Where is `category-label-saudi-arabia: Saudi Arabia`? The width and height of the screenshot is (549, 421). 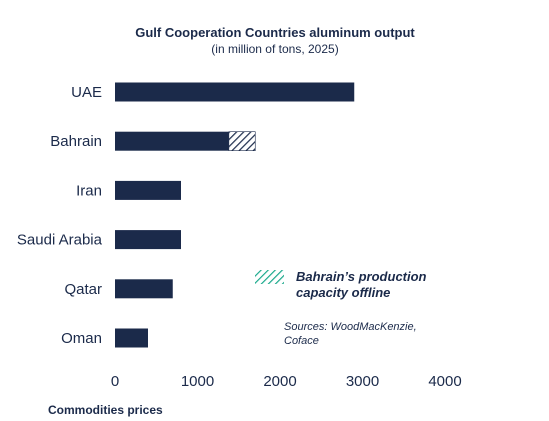
category-label-saudi-arabia: Saudi Arabia is located at coordinates (60, 240).